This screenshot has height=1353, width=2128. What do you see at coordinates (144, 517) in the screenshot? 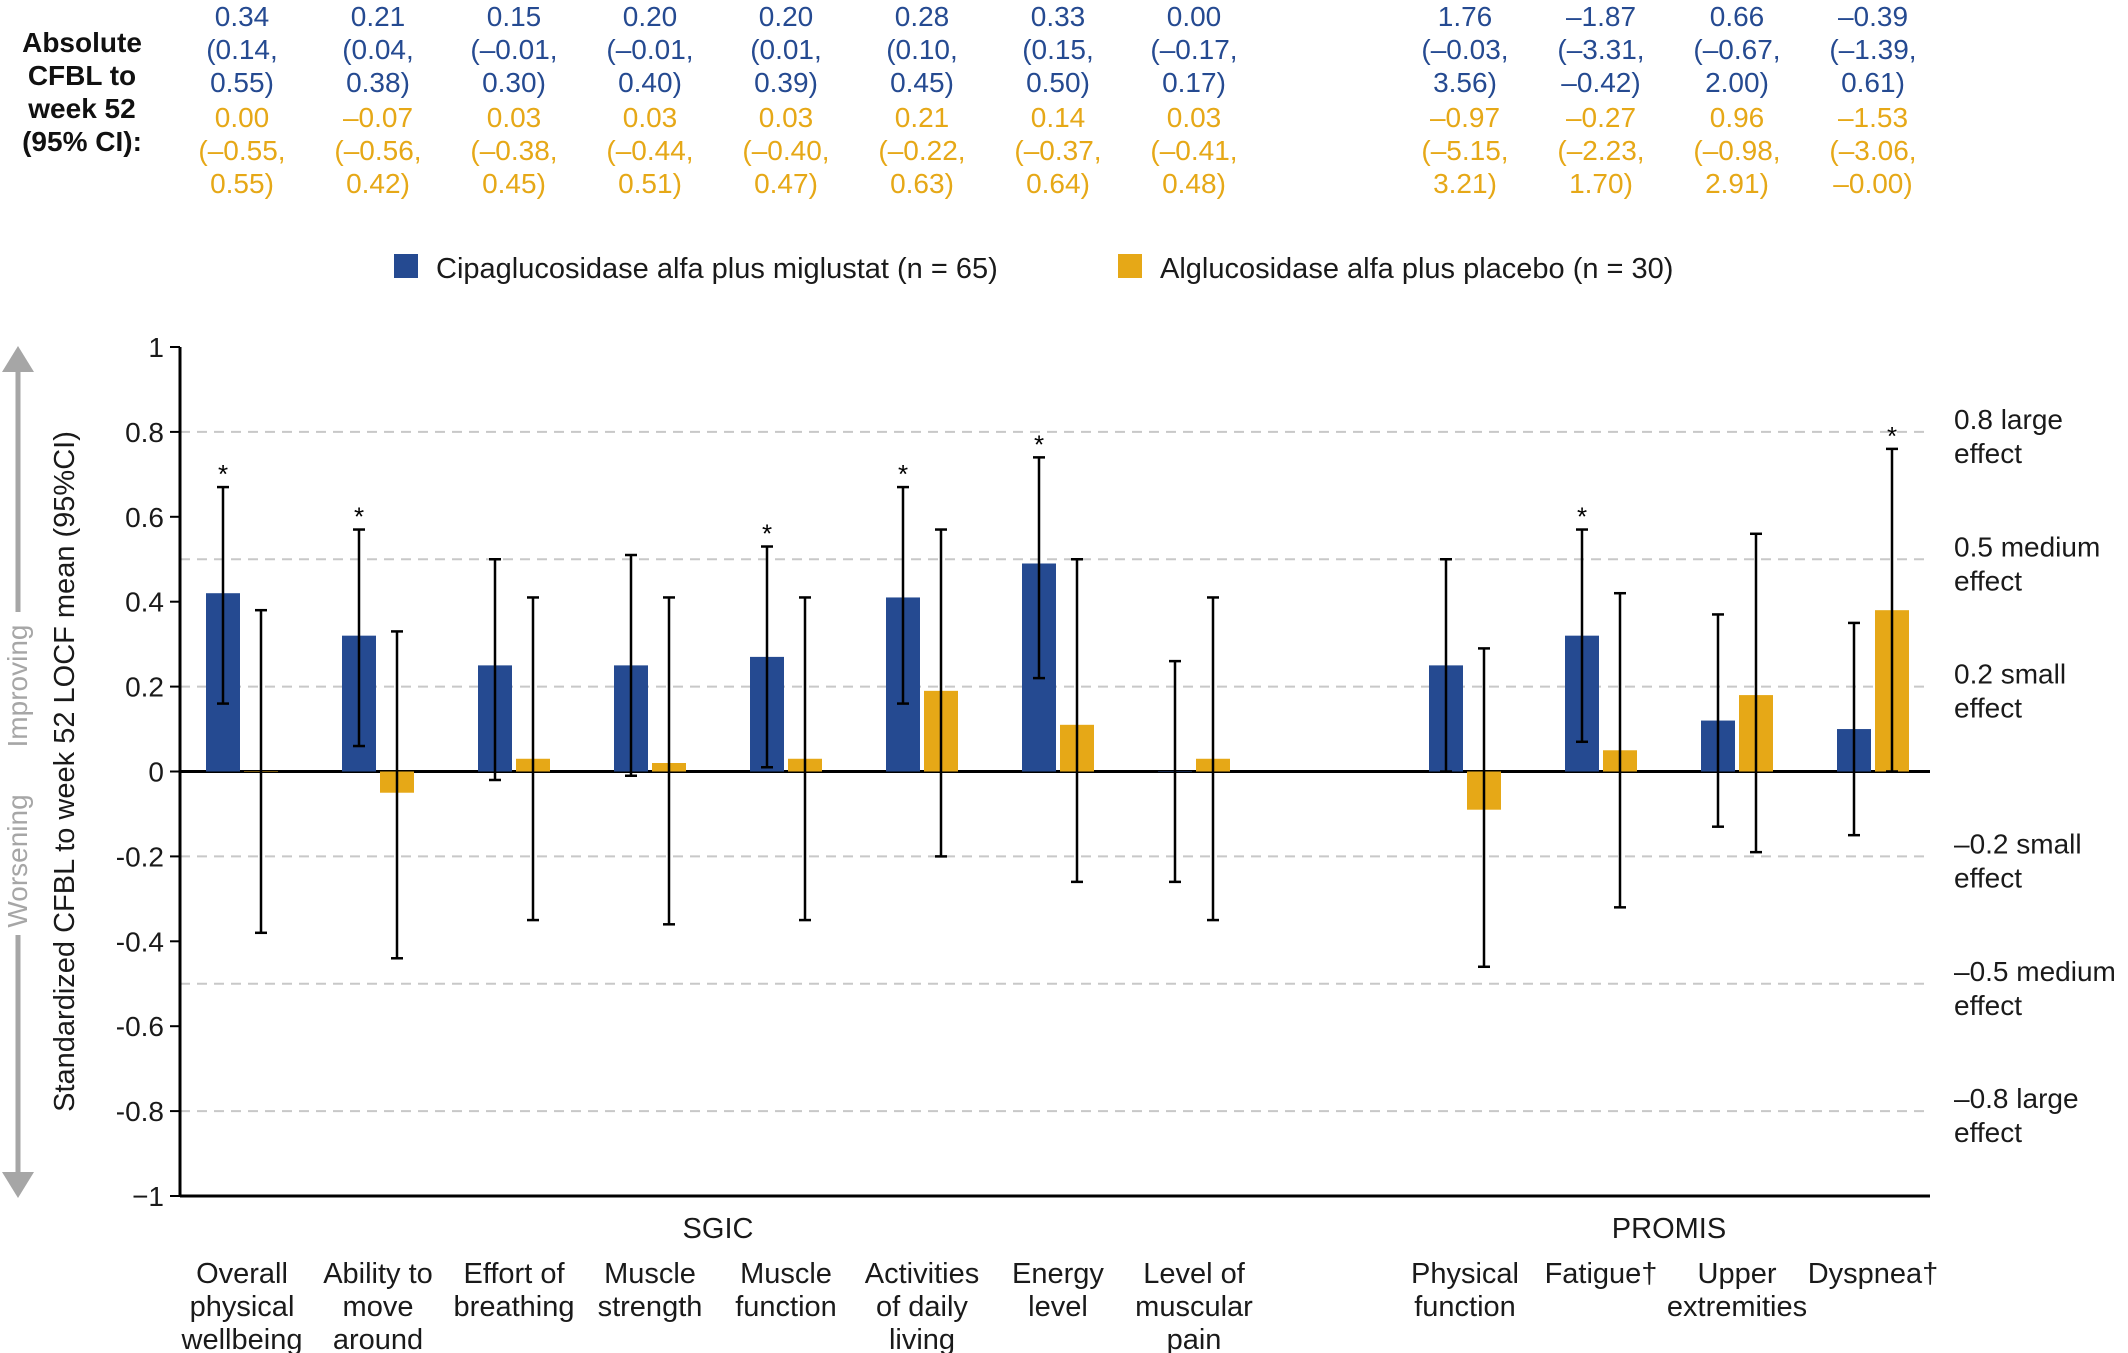
I see `y-tick-label: 0.6` at bounding box center [144, 517].